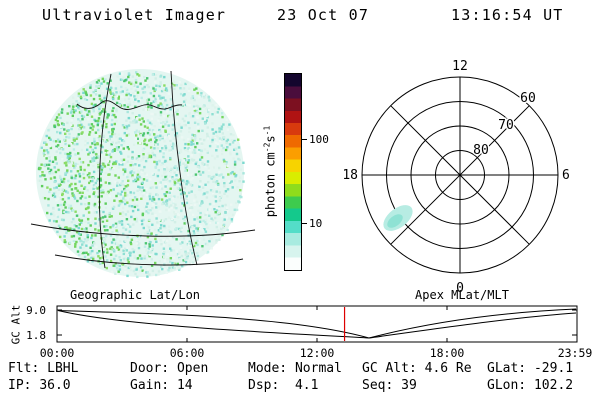  What do you see at coordinates (283, 385) in the screenshot?
I see `status-dsp: Dsp: 4.1` at bounding box center [283, 385].